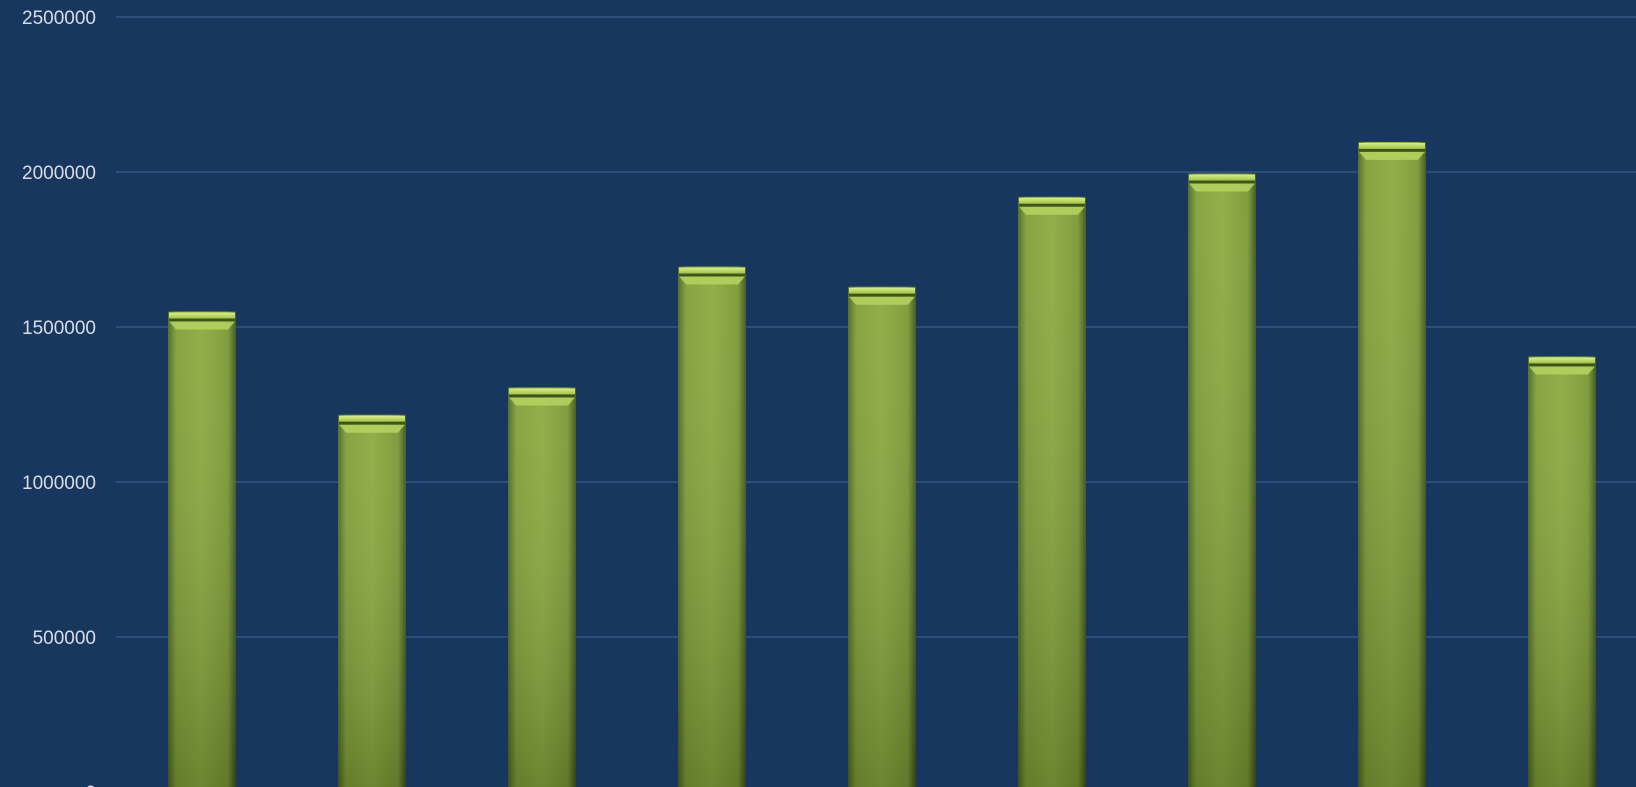 The height and width of the screenshot is (787, 1636). Describe the element at coordinates (59, 173) in the screenshot. I see `y-tick-label: 2000000` at that location.